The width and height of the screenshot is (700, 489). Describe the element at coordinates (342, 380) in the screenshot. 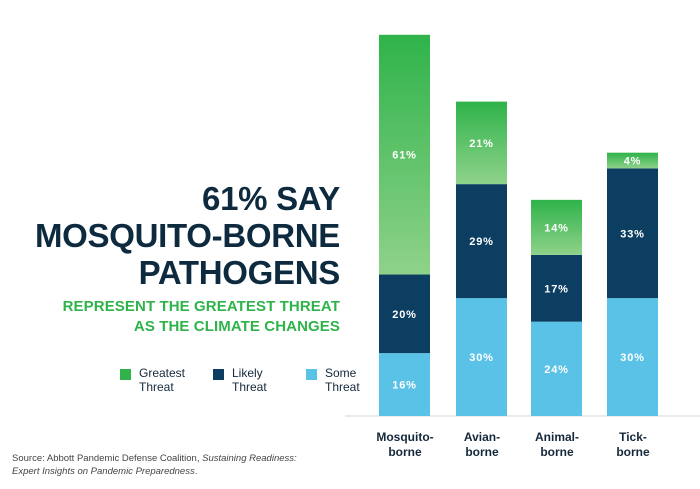

I see `legend-label-some: Some Threat` at that location.